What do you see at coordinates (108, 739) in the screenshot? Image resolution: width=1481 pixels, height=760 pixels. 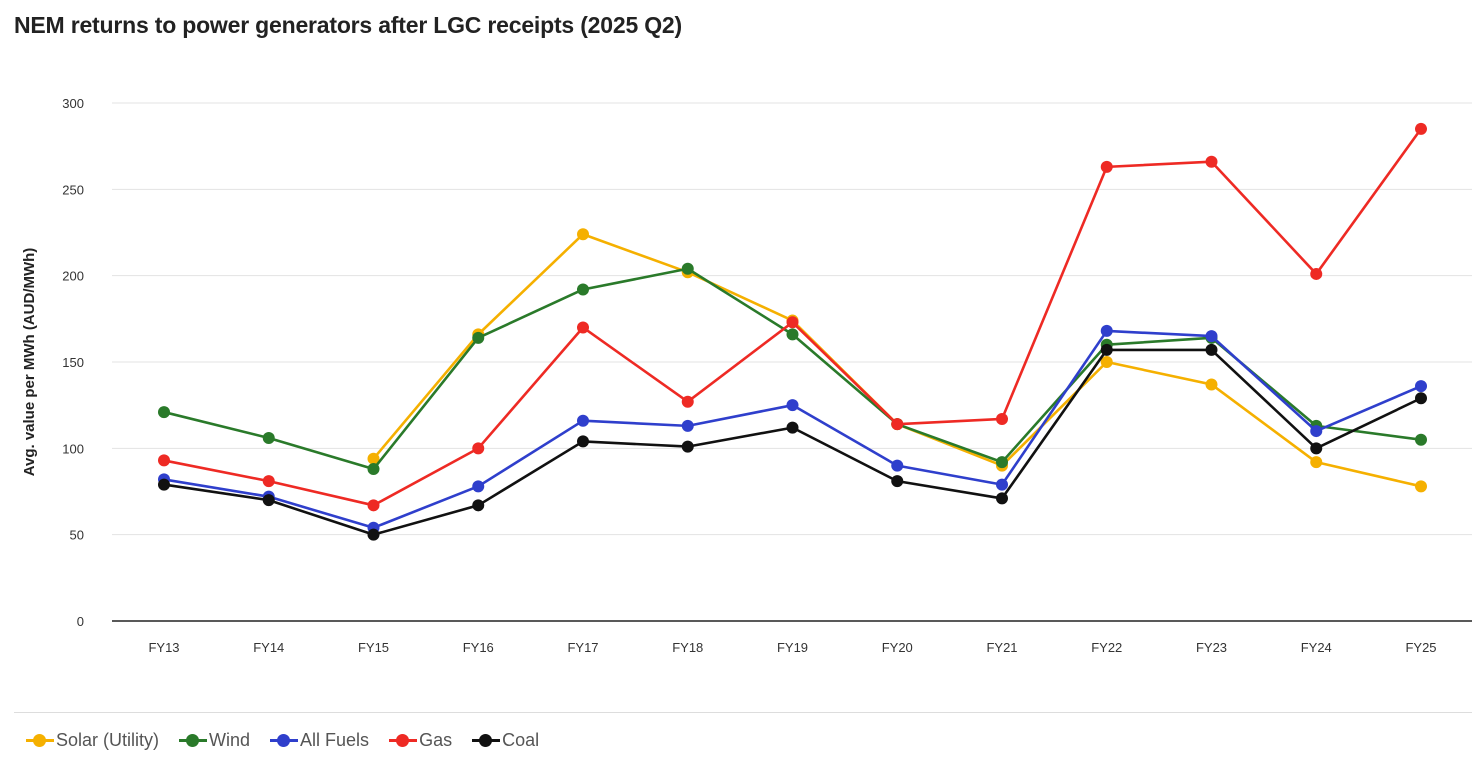 I see `legend-label: Solar (Utility)` at bounding box center [108, 739].